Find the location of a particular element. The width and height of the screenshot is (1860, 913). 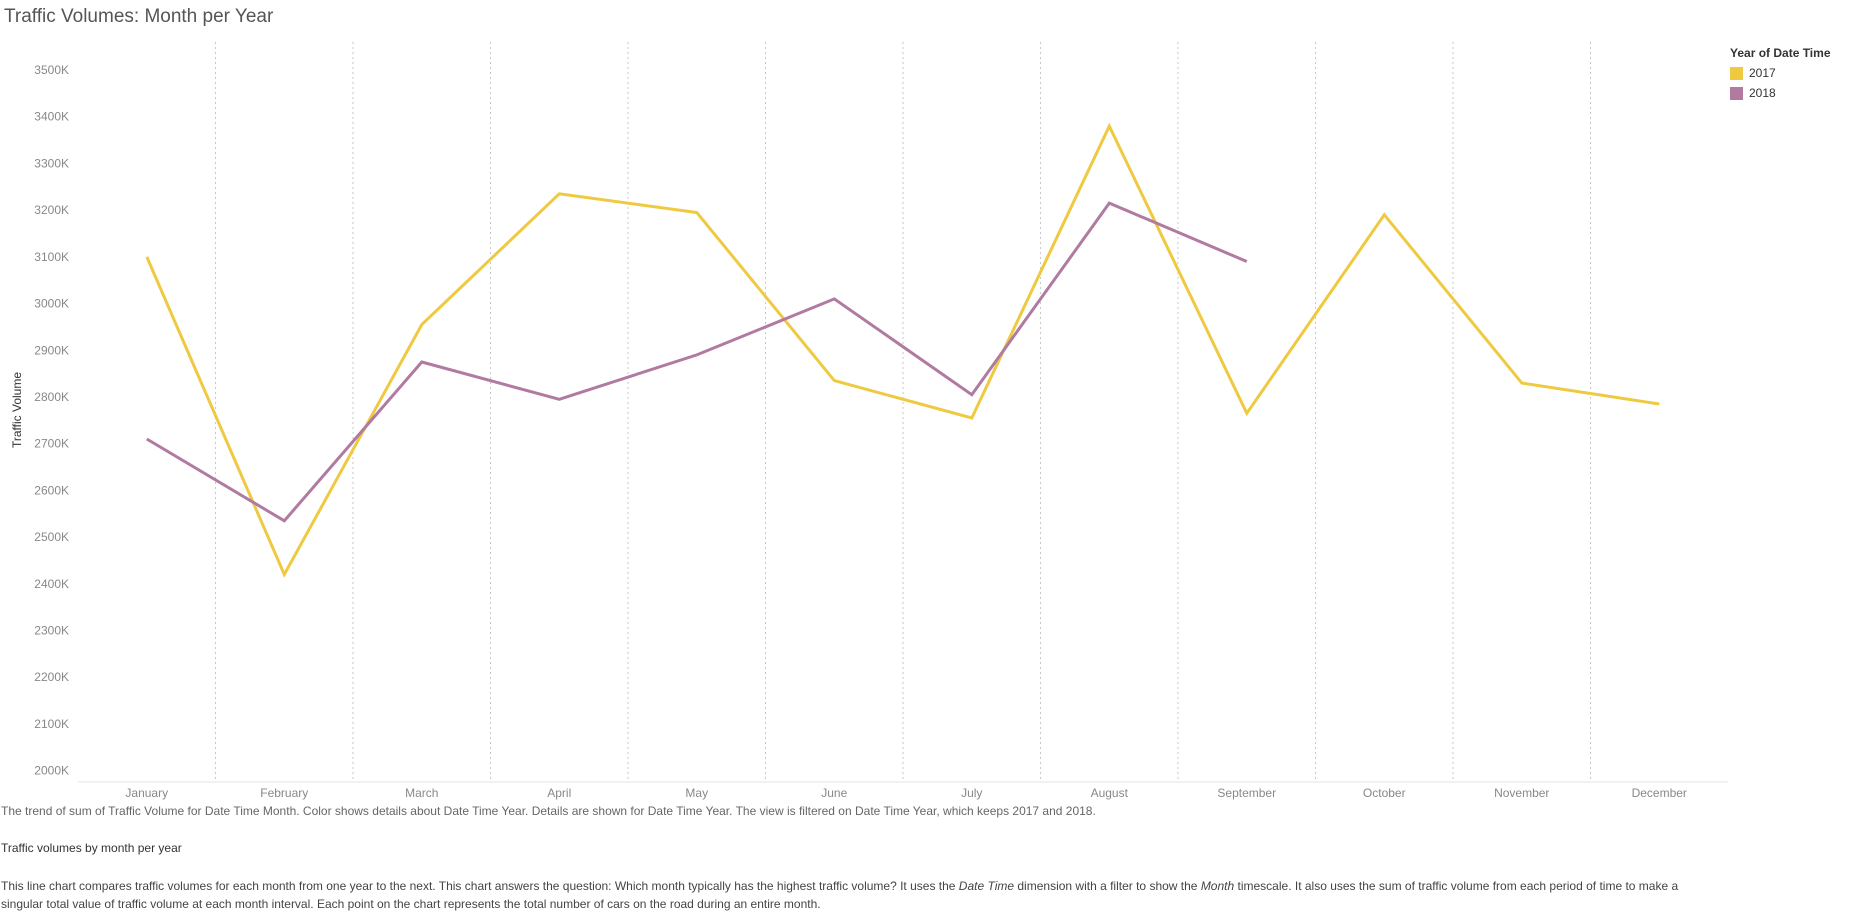

y-tick-label: 3100K is located at coordinates (51, 257).